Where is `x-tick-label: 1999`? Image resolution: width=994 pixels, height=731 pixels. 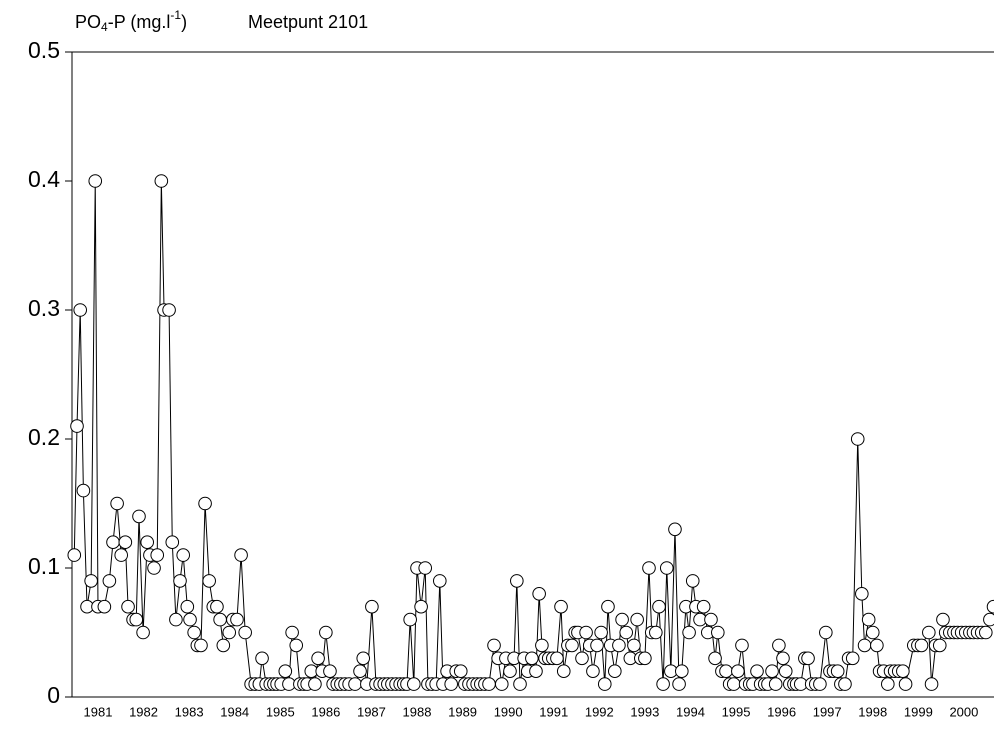 x-tick-label: 1999 is located at coordinates (918, 711).